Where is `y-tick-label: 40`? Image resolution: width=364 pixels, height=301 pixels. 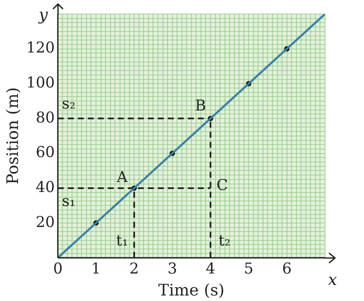
y-tick-label: 40 is located at coordinates (45, 187).